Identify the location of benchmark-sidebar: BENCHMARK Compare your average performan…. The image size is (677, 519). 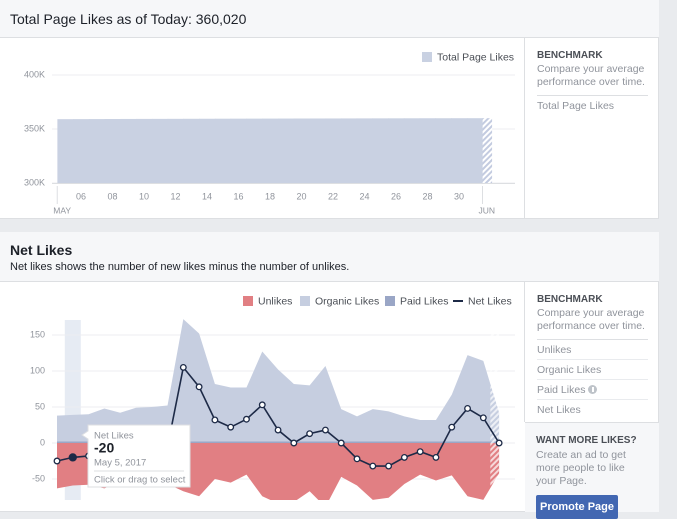
(591, 352).